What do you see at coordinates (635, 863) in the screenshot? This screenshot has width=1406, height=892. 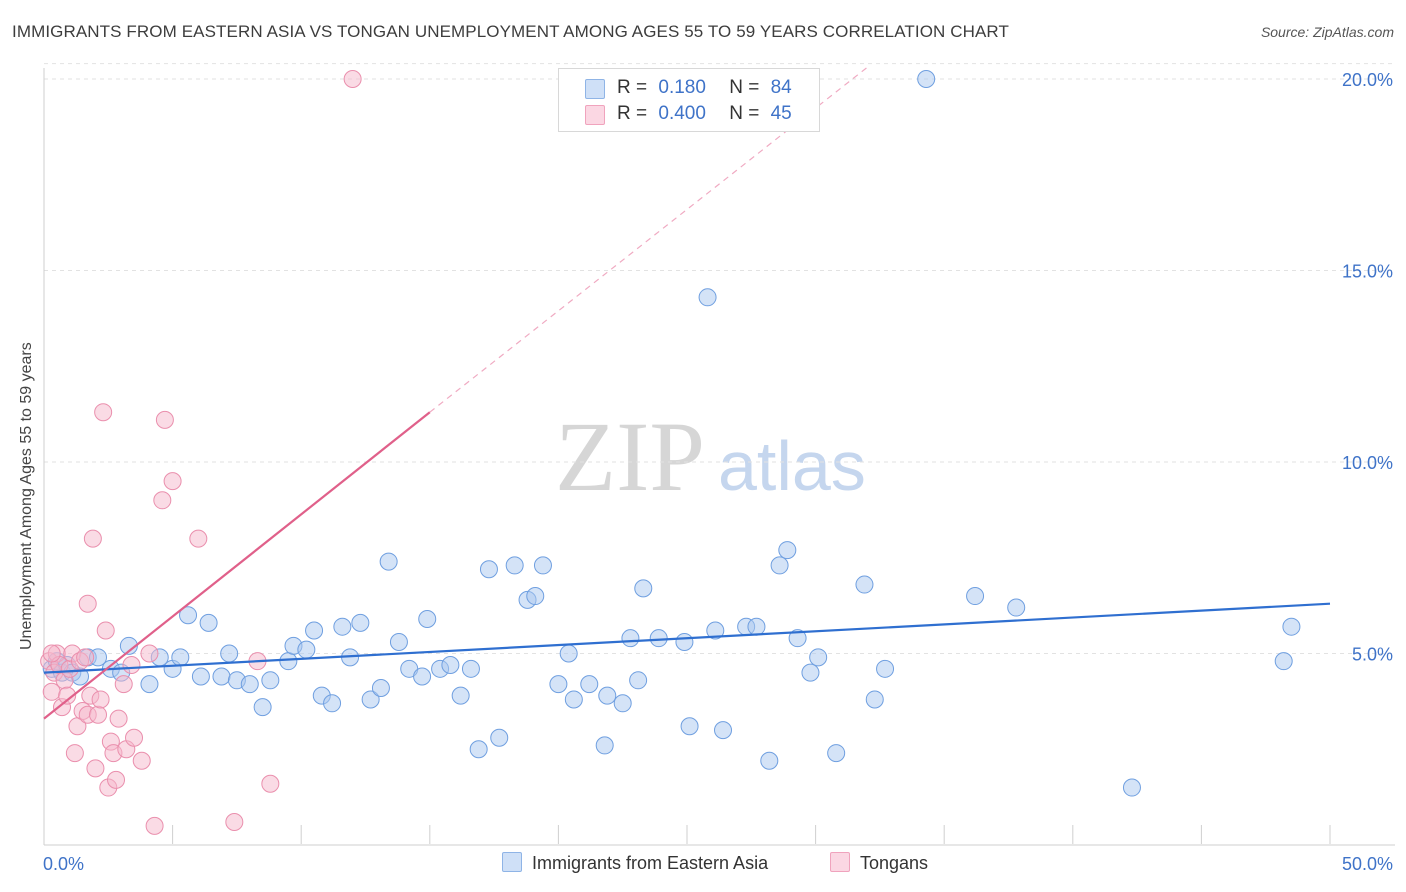 I see `legend-item-asia: Immigrants from Eastern Asia` at bounding box center [635, 863].